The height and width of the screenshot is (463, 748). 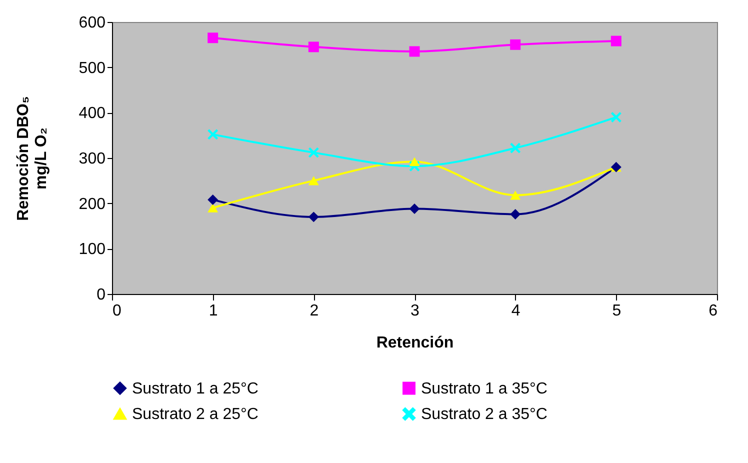 What do you see at coordinates (92, 23) in the screenshot?
I see `y-tick-label: 600` at bounding box center [92, 23].